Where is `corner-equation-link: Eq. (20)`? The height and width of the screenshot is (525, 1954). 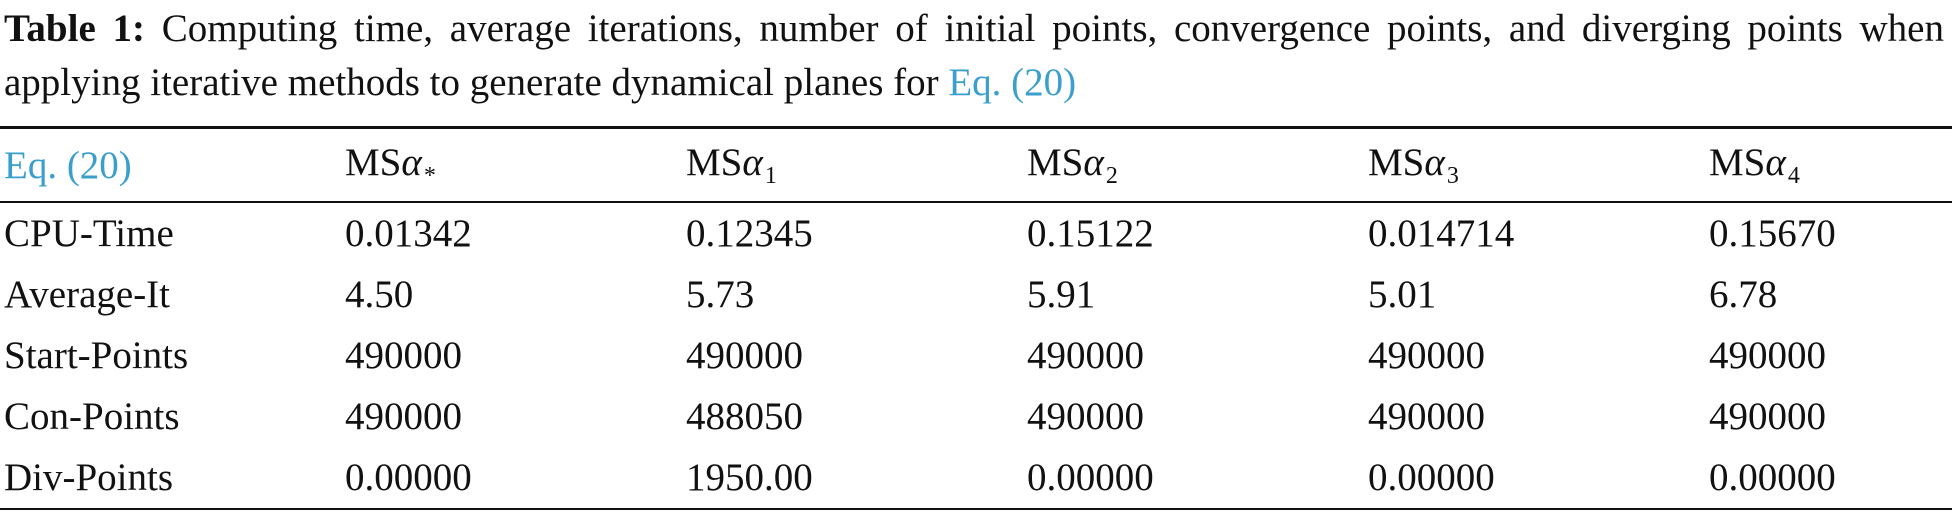 corner-equation-link: Eq. (20) is located at coordinates (68, 165).